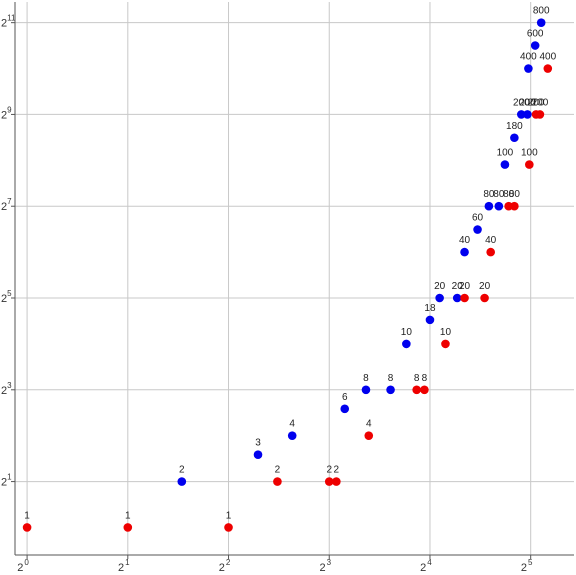 This screenshot has width=576, height=575. What do you see at coordinates (547, 57) in the screenshot?
I see `data-point-label: 400` at bounding box center [547, 57].